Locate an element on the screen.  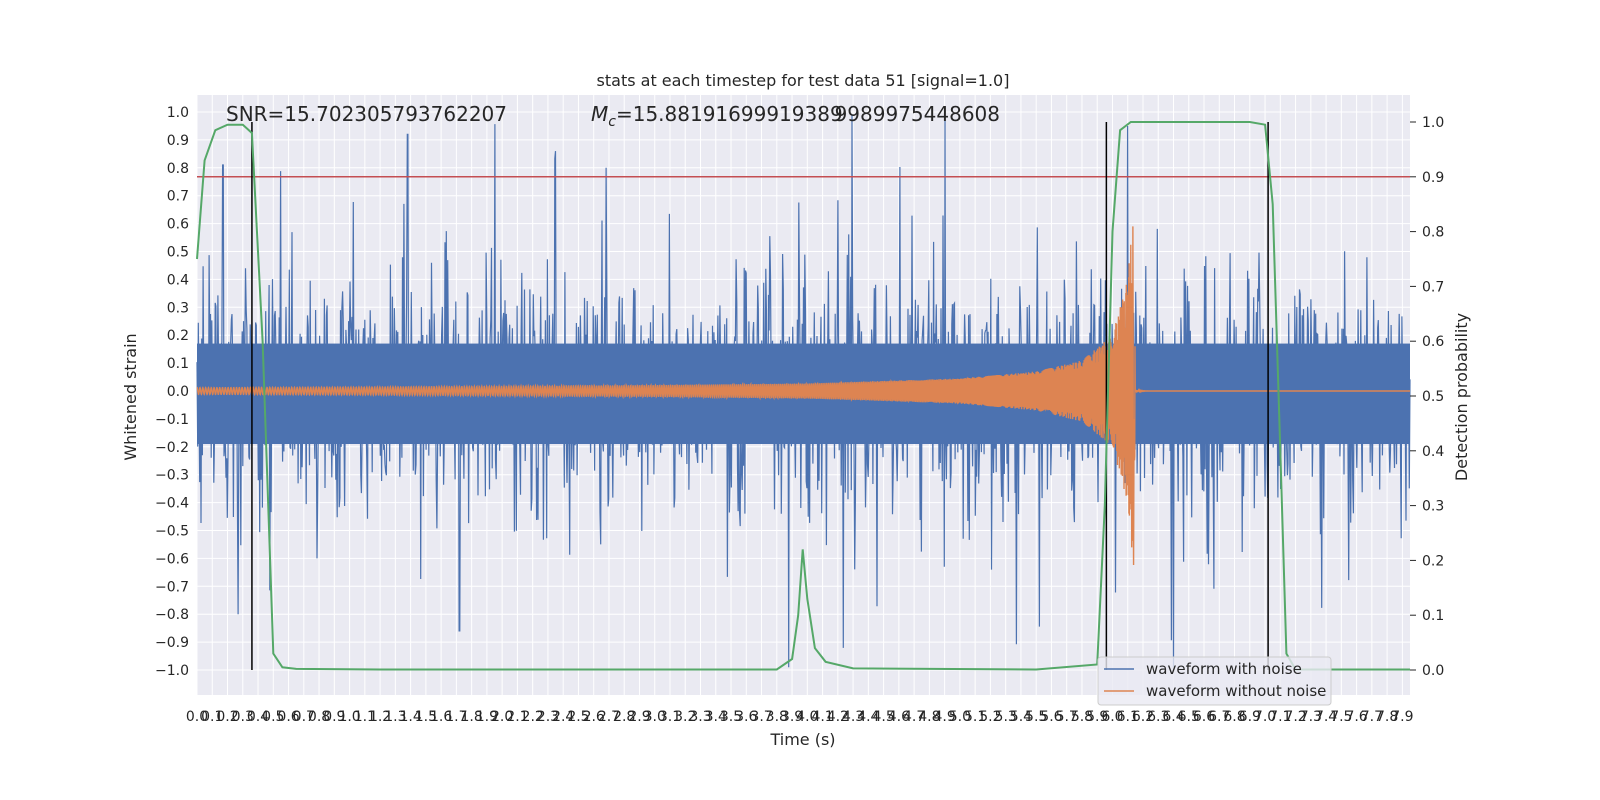
x-tick-label: 0.8 is located at coordinates (319, 717).